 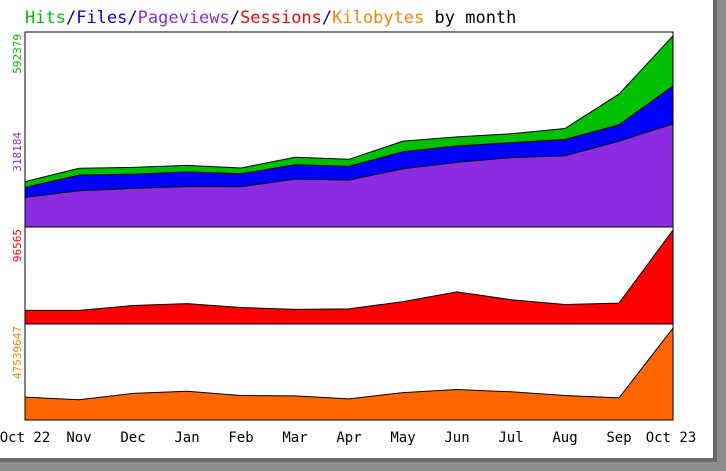 What do you see at coordinates (101, 18) in the screenshot?
I see `title-part: Files` at bounding box center [101, 18].